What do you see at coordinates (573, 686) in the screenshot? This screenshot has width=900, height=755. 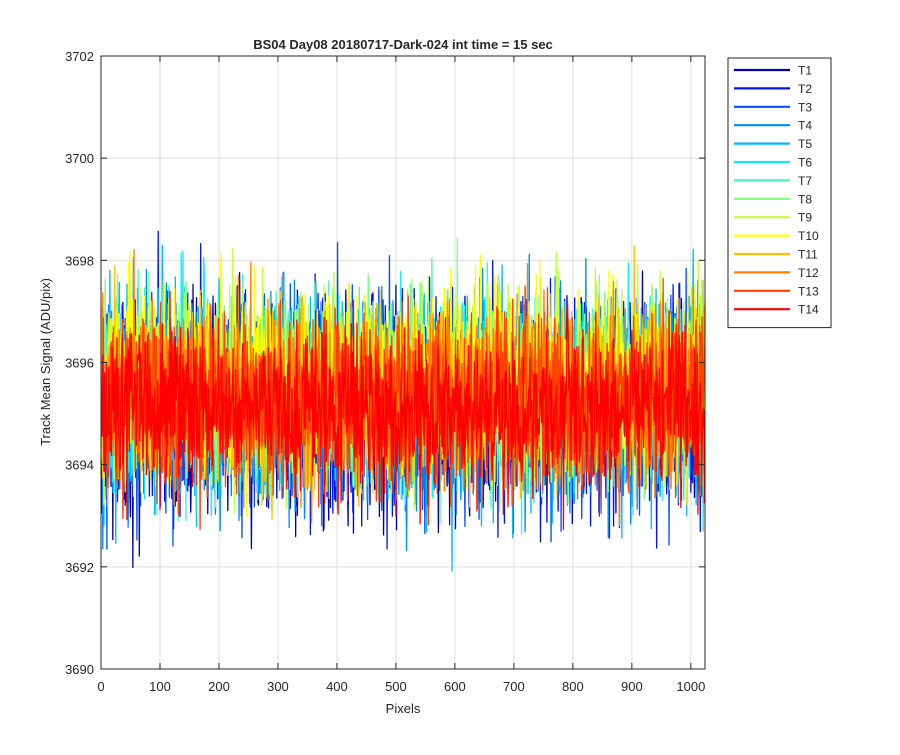 I see `x-tick-label: 800` at bounding box center [573, 686].